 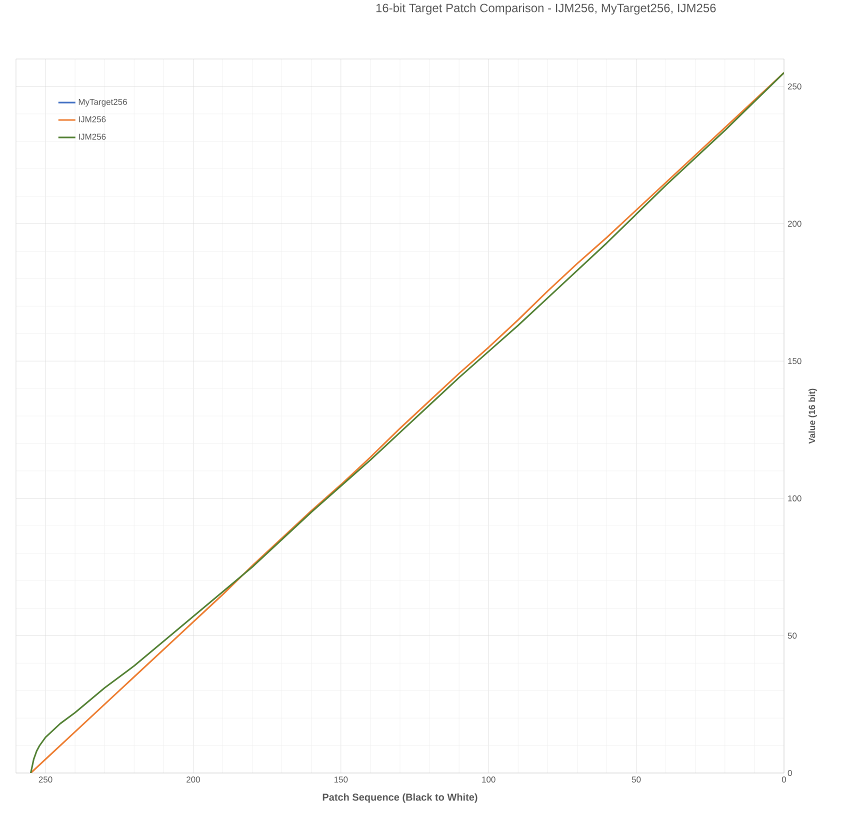 I want to click on chart-title: 16-bit Target Patch Comparison - IJM256, MyTarget256, IJM256, so click(x=546, y=9).